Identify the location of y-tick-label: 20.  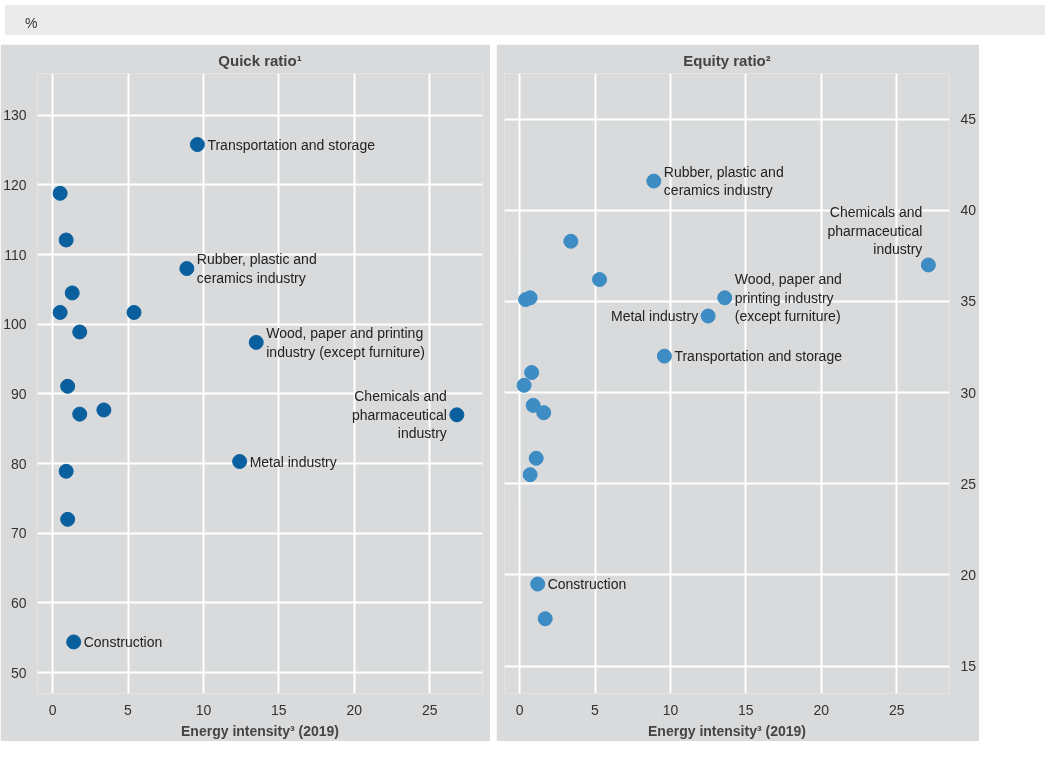
(968, 574).